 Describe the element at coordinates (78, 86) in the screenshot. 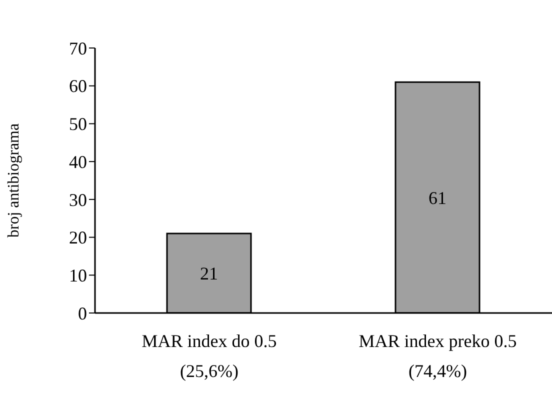

I see `y-tick-label: 60` at that location.